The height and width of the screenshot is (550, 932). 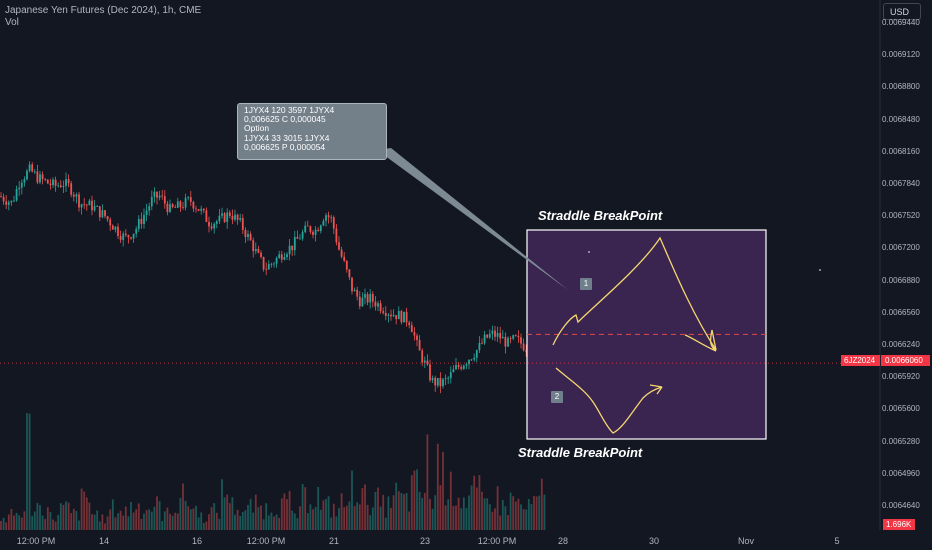 I want to click on callout-line-1: 1JYX4 120 3597 1JYX4, so click(x=289, y=110).